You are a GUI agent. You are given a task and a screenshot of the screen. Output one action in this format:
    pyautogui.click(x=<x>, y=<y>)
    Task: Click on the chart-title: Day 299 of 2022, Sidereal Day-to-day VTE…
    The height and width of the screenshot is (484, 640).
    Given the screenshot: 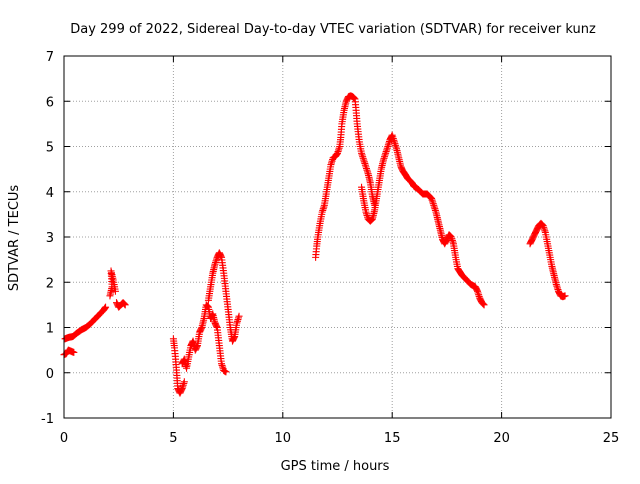 What is the action you would take?
    pyautogui.click(x=333, y=29)
    